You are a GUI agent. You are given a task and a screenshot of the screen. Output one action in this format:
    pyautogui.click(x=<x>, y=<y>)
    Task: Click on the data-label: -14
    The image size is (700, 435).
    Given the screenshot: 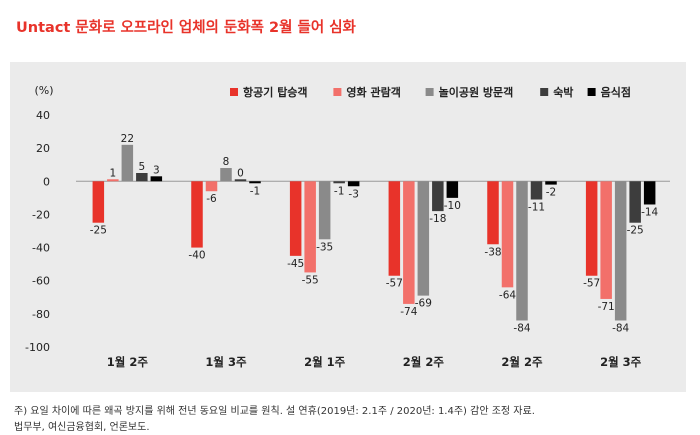 What is the action you would take?
    pyautogui.click(x=649, y=212)
    